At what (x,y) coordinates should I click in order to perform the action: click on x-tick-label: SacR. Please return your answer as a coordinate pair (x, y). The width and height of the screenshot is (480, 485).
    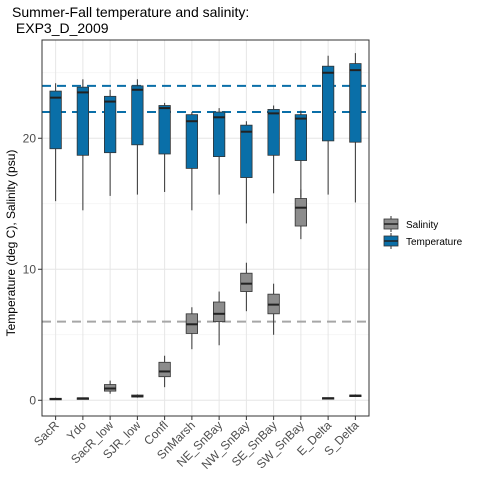
    Looking at the image, I should click on (46, 433).